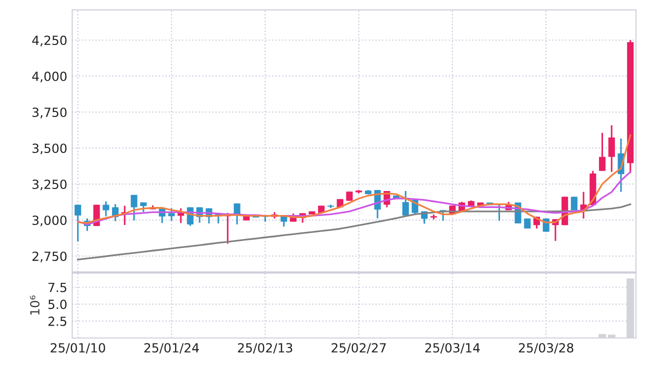 This screenshot has width=645, height=366. I want to click on x-tick-label: 25/03/28, so click(546, 348).